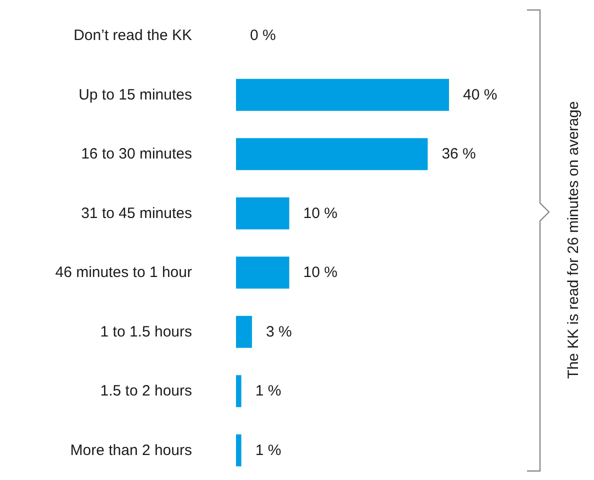 This screenshot has height=480, width=594. I want to click on y-tick-label: 1.5 to 2 hours, so click(146, 391).